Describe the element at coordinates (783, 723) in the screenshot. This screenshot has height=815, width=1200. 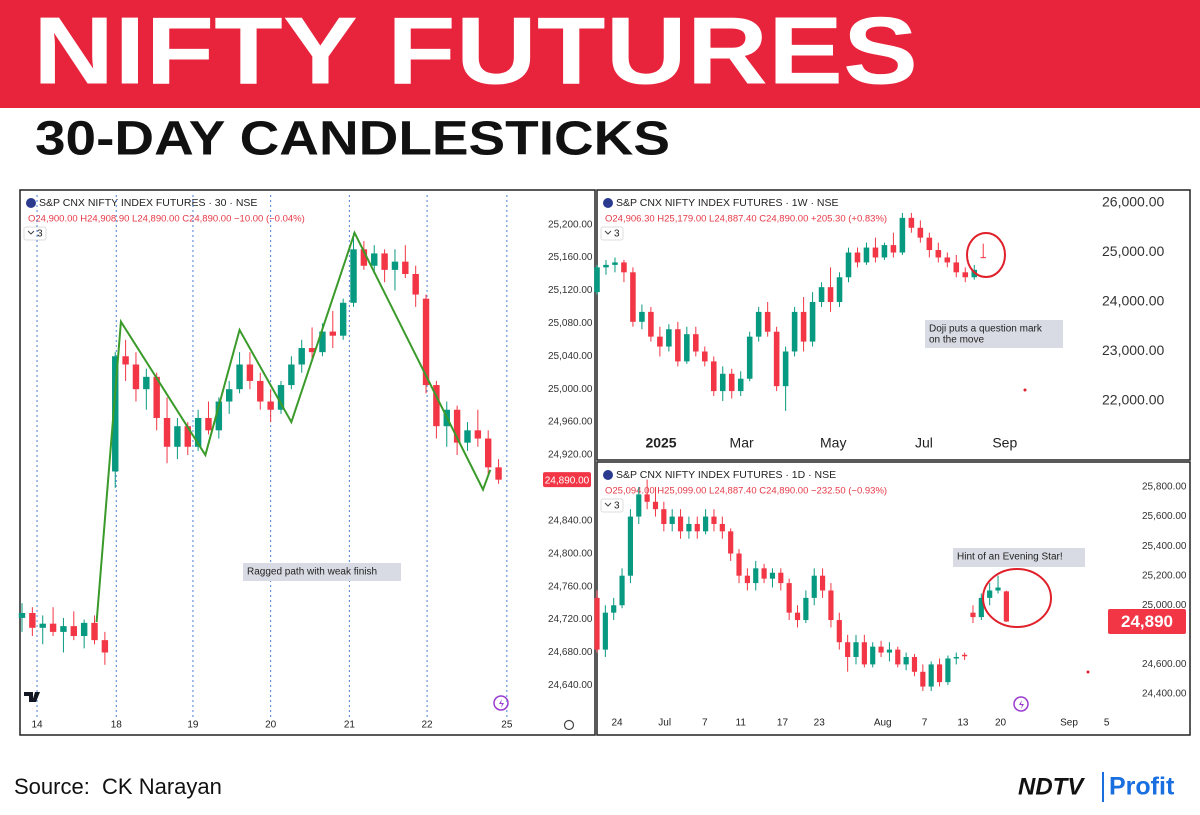
I see `x-tick-label: 17` at that location.